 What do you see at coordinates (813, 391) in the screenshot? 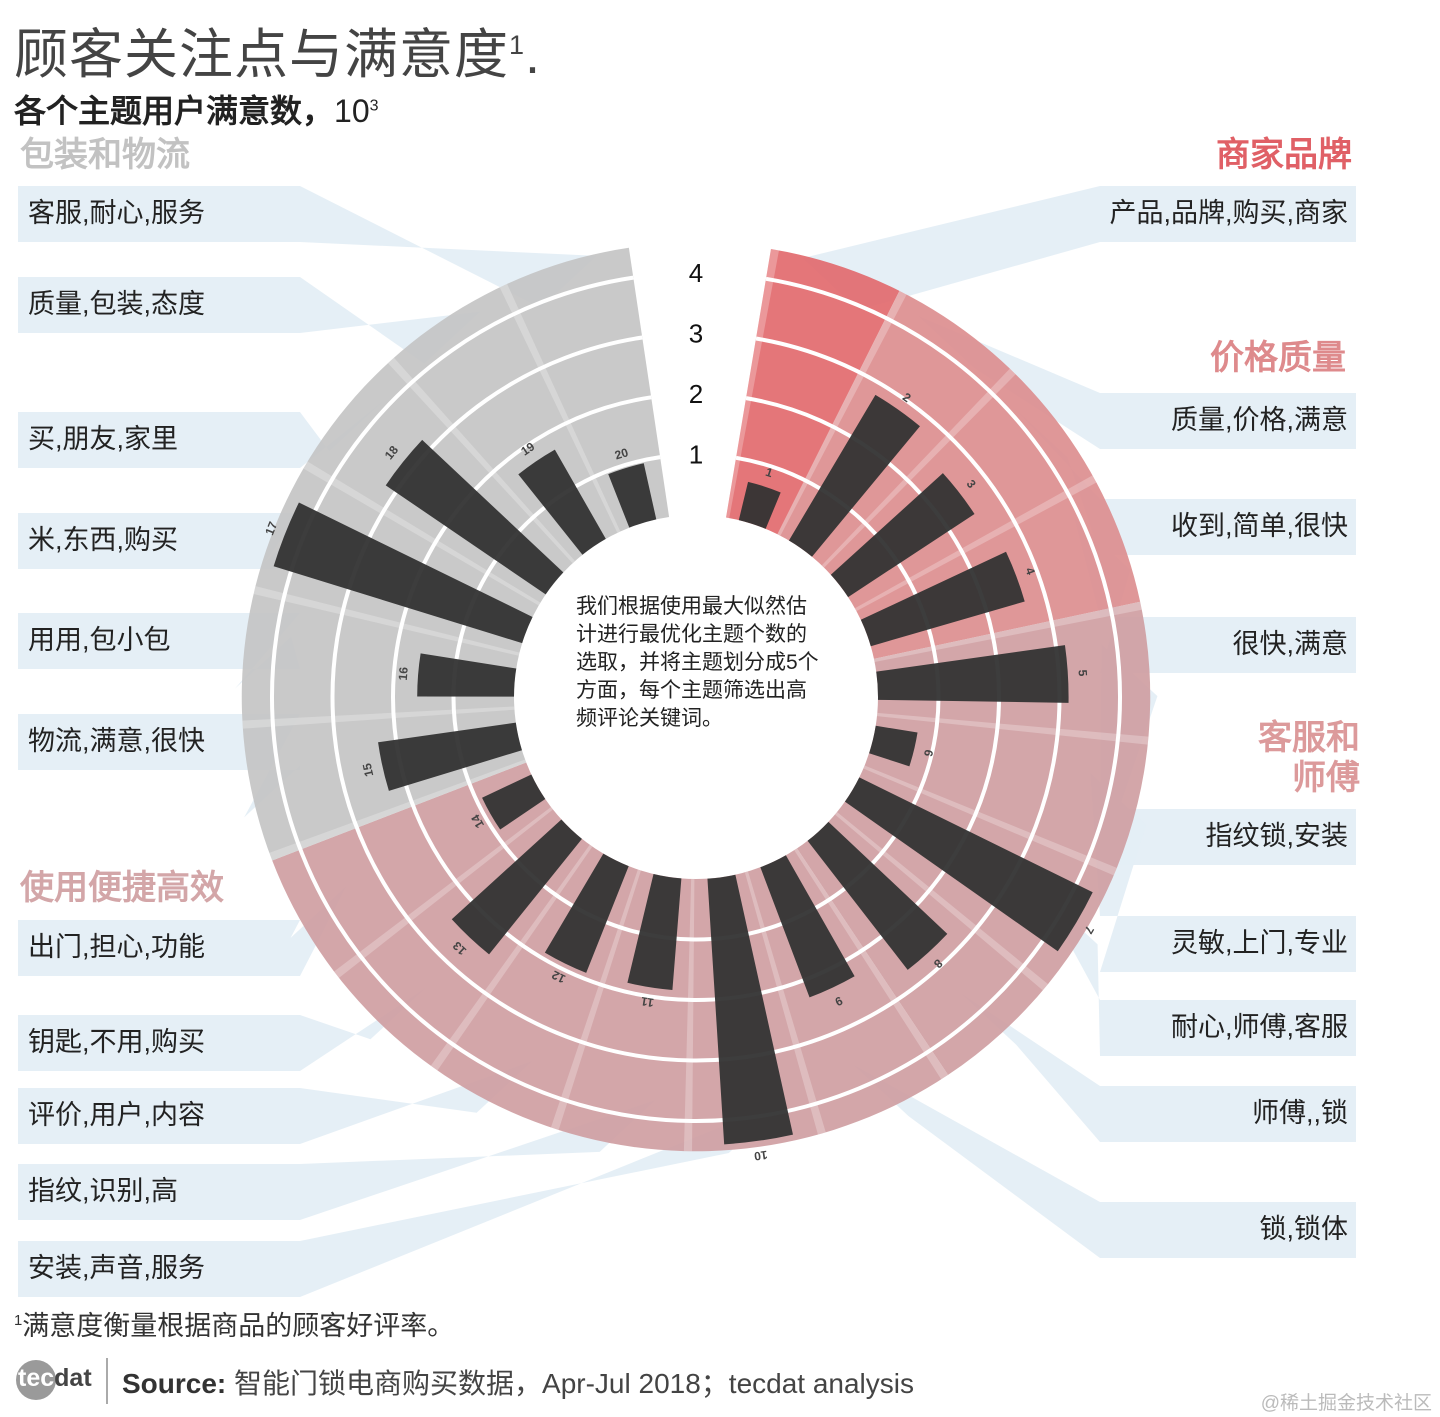
I see `sector-brand` at bounding box center [813, 391].